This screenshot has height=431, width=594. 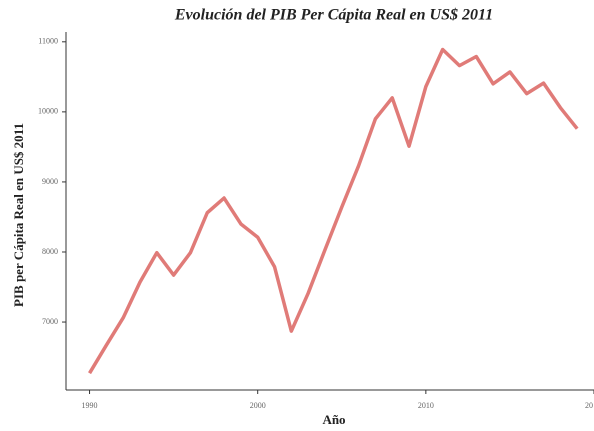 I want to click on y-tick-label: 8000, so click(x=50, y=251).